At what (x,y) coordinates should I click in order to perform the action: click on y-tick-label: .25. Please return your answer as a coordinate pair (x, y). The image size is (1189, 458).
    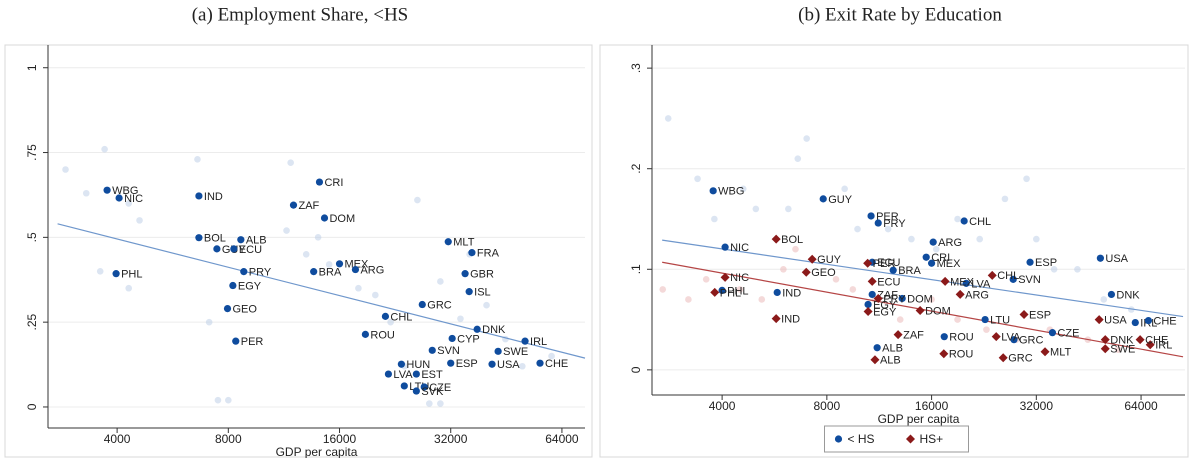
    Looking at the image, I should click on (32, 321).